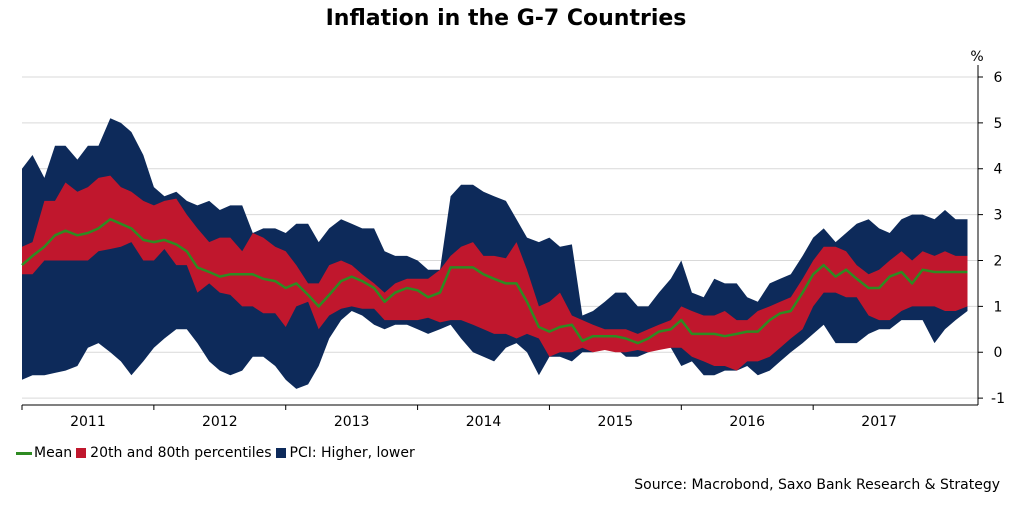  What do you see at coordinates (484, 422) in the screenshot?
I see `x-tick-label: 2014` at bounding box center [484, 422].